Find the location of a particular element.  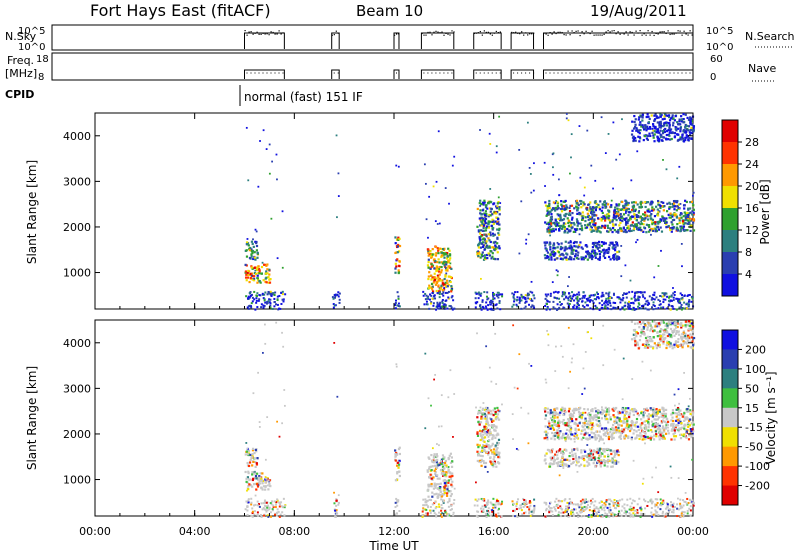

freq-panel: Freq. [MHz] 18 8 60 0 Nave is located at coordinates (390, 67).